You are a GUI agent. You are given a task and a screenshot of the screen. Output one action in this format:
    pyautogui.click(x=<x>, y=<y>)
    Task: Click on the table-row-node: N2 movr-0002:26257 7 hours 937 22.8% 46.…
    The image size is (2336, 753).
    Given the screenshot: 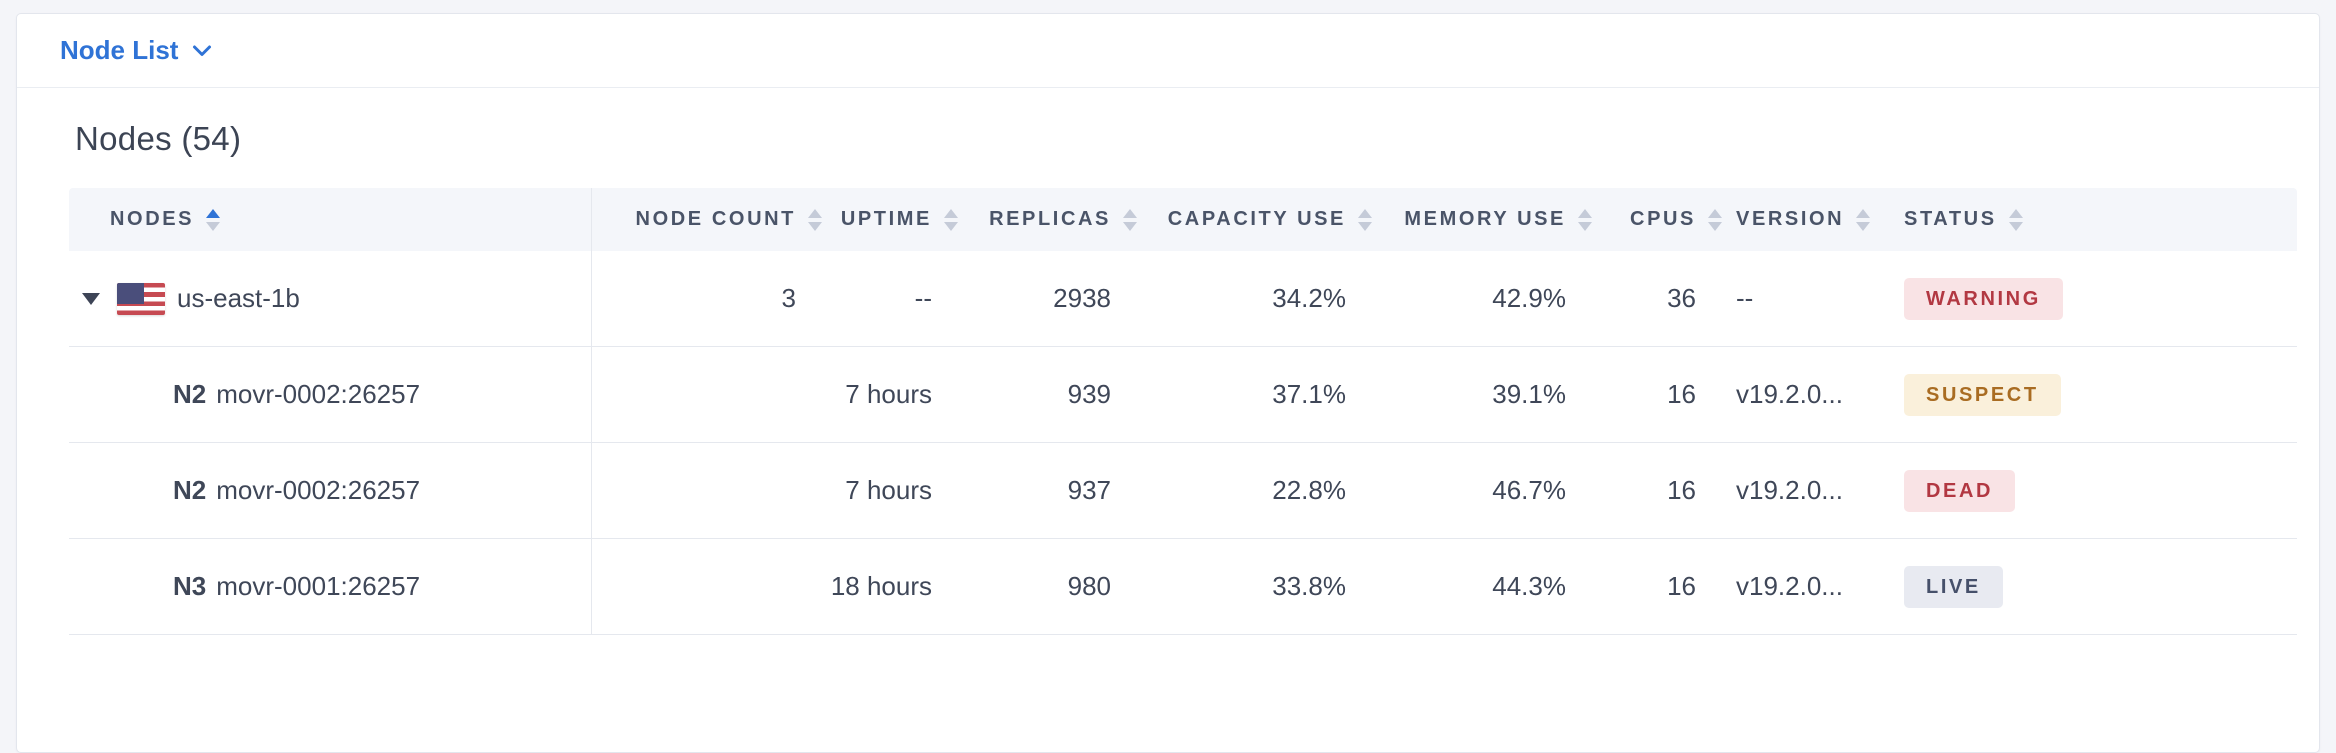 What is the action you would take?
    pyautogui.click(x=1183, y=491)
    